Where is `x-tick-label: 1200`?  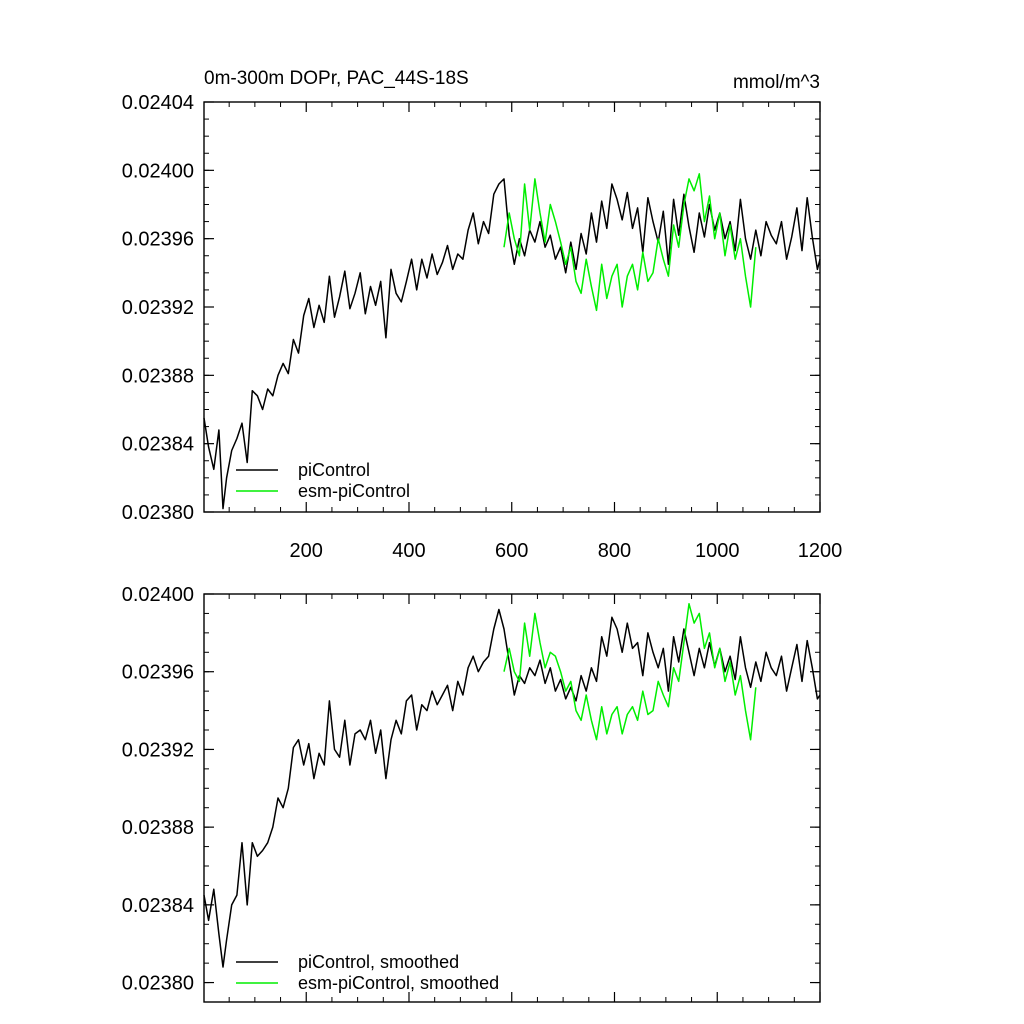 x-tick-label: 1200 is located at coordinates (820, 551).